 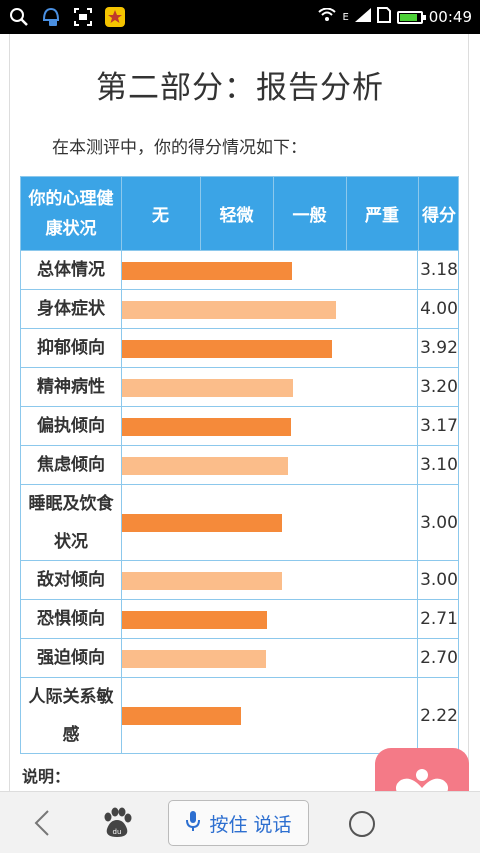 What do you see at coordinates (450, 17) in the screenshot?
I see `clock: 00:49` at bounding box center [450, 17].